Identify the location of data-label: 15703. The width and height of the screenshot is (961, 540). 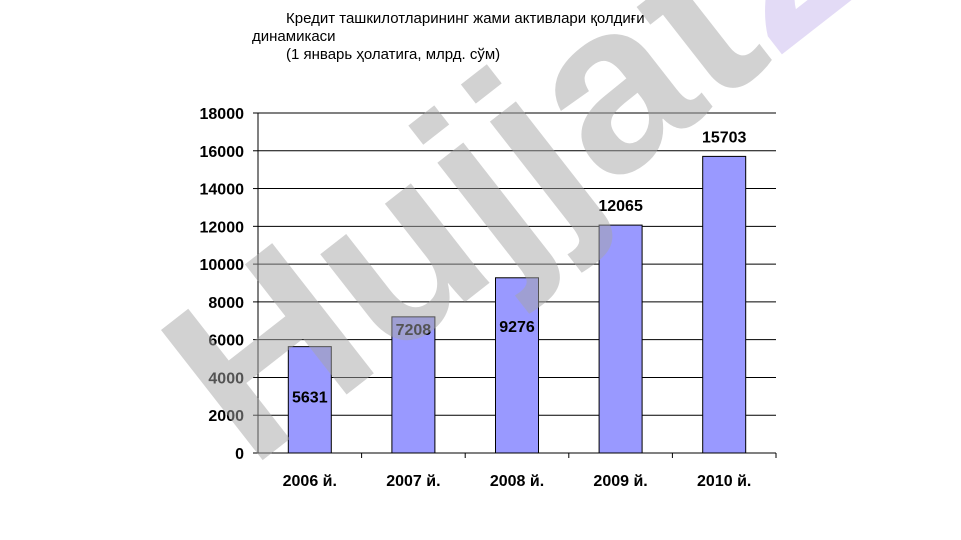
(724, 137).